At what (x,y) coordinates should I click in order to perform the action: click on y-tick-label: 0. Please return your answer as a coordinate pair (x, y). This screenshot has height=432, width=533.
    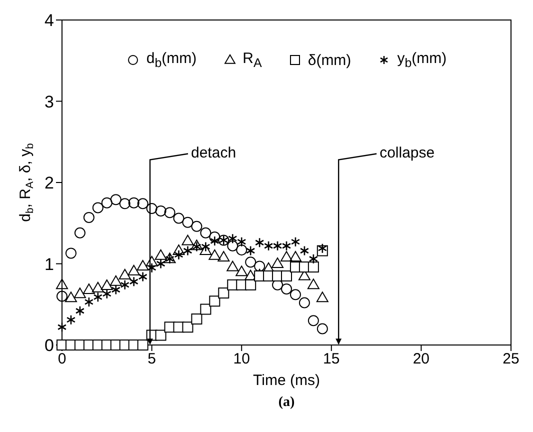
    Looking at the image, I should click on (49, 346).